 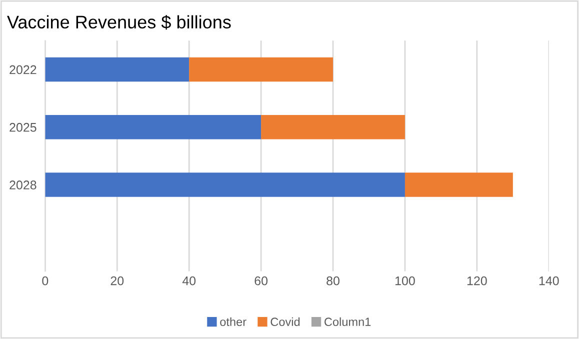 I want to click on y-tick-label: 2025, so click(x=23, y=127).